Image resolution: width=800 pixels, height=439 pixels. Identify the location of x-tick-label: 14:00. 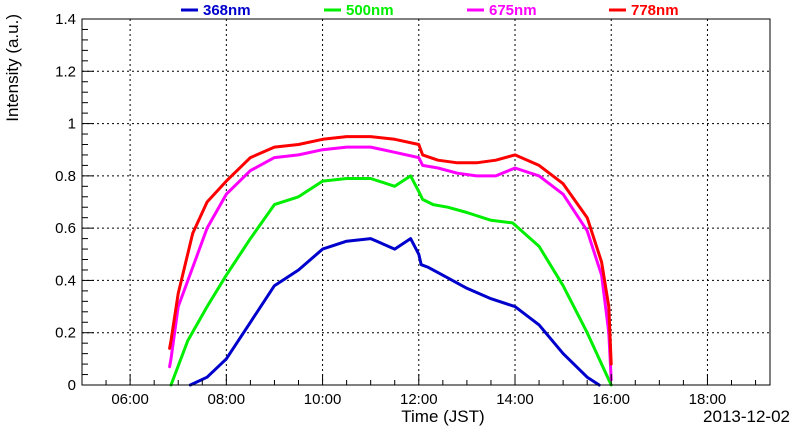
(515, 399).